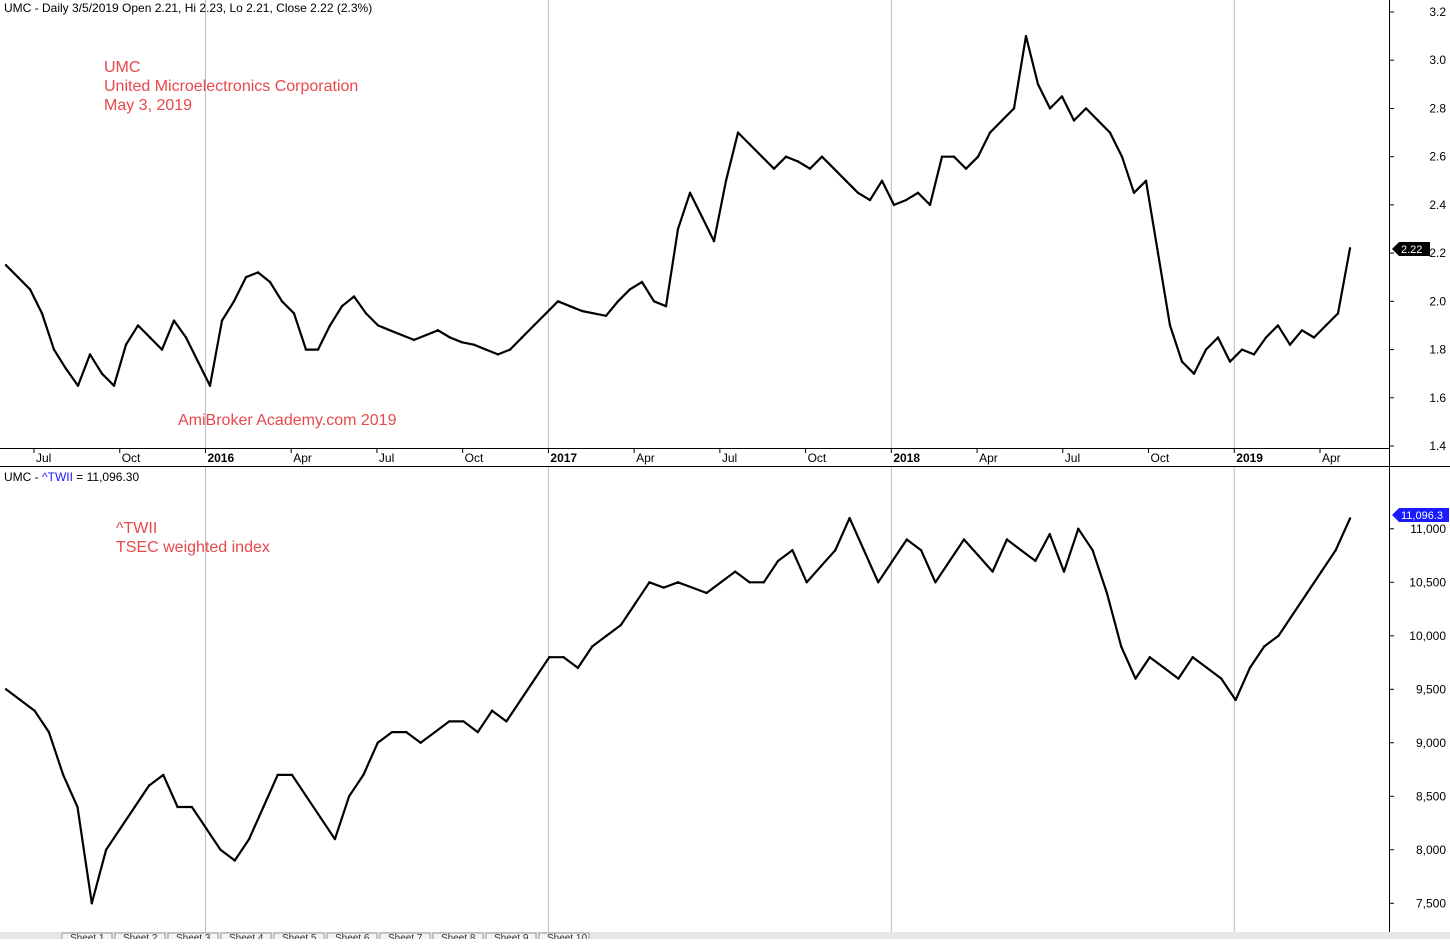  What do you see at coordinates (1431, 689) in the screenshot?
I see `y-tick-label: 9,500` at bounding box center [1431, 689].